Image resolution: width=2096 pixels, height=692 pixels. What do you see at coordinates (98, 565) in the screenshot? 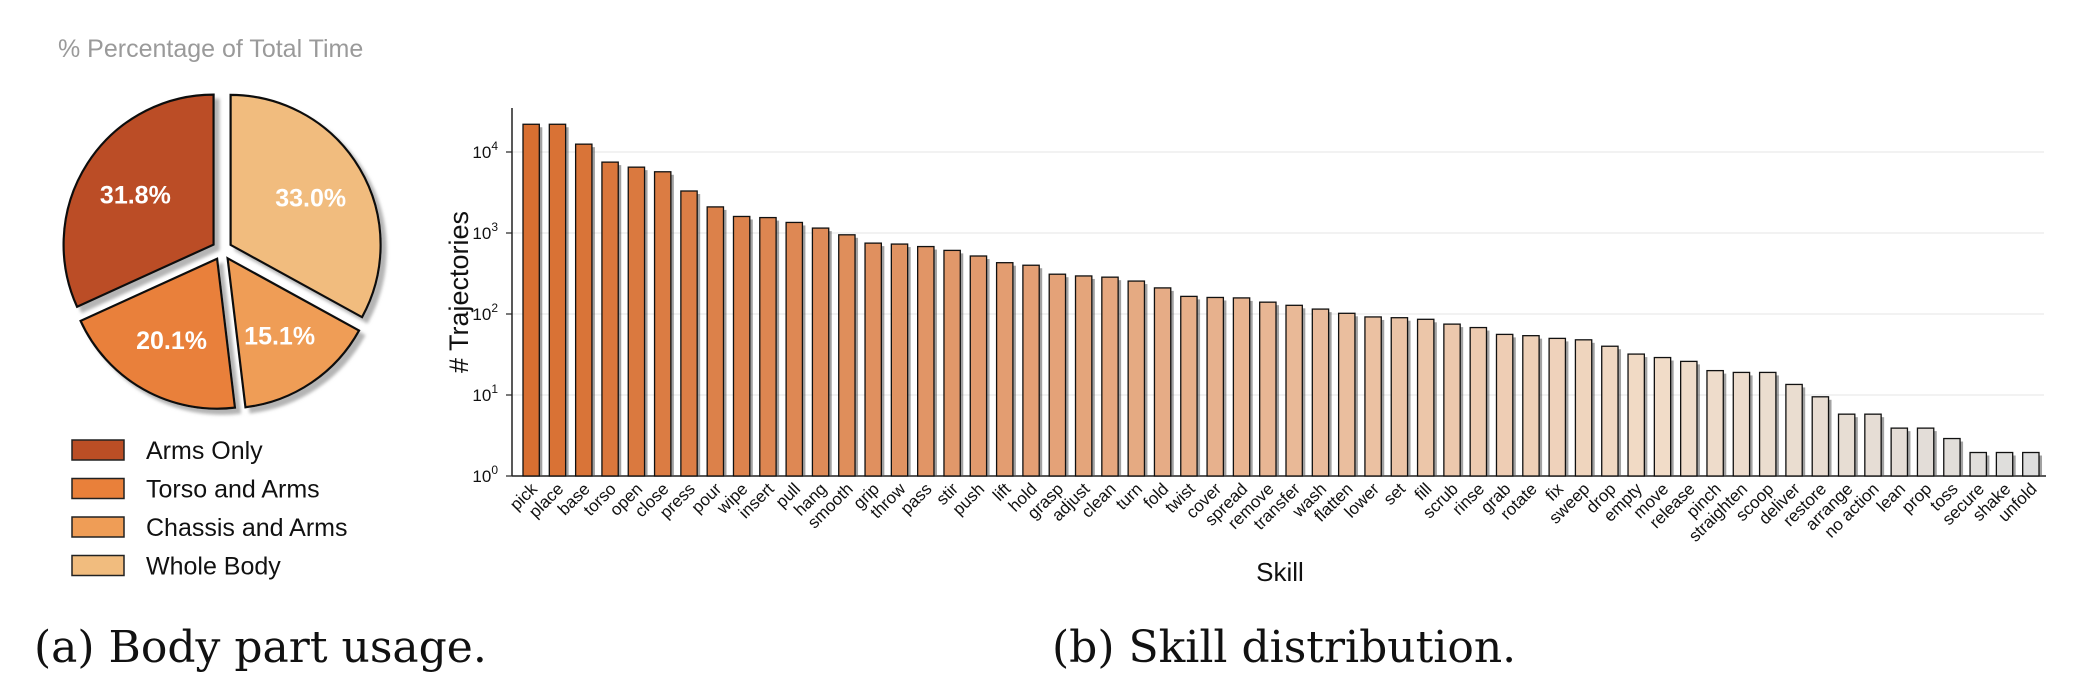
I see `legend-swatch-whole-body` at bounding box center [98, 565].